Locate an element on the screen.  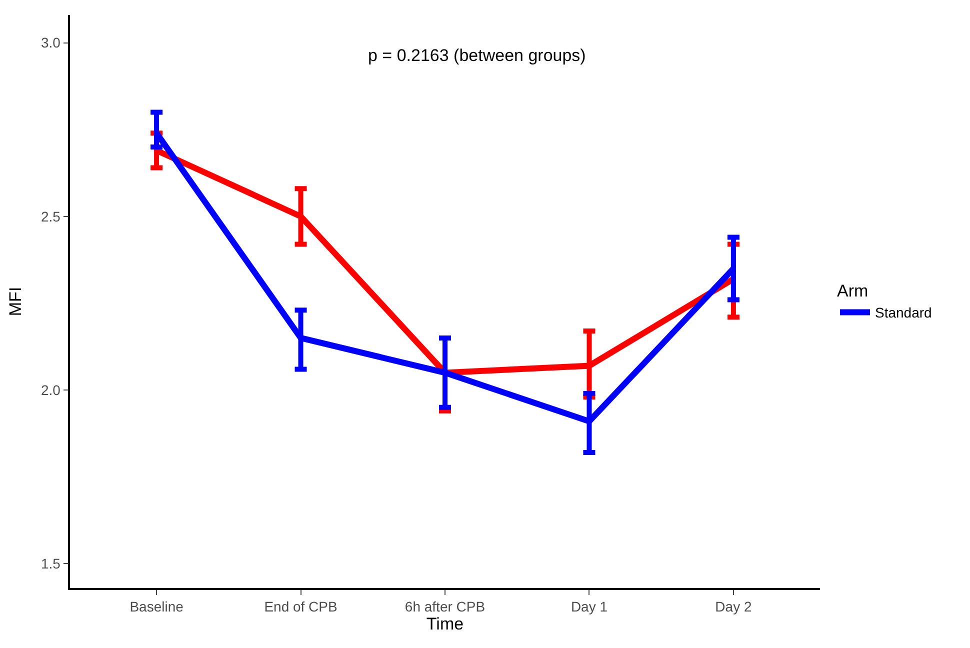
y-tick-label: 2.0 is located at coordinates (50, 390).